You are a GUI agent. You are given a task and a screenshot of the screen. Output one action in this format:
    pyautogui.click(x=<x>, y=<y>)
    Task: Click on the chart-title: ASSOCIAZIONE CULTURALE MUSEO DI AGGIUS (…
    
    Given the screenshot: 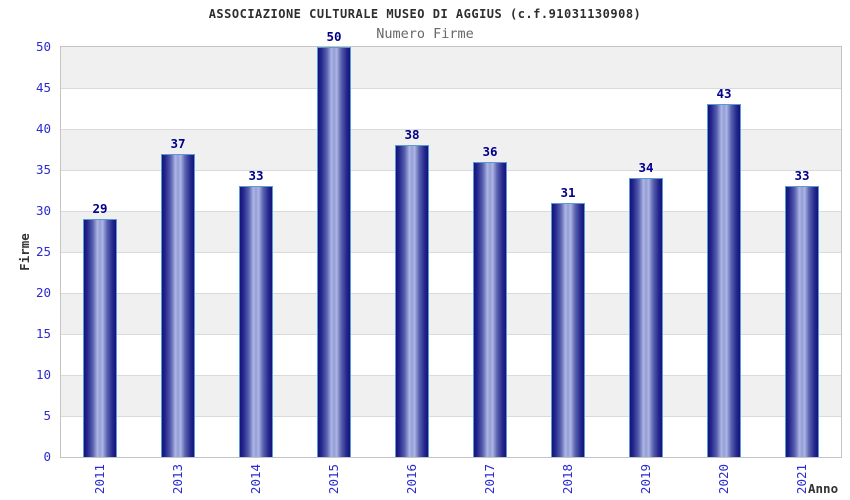 What is the action you would take?
    pyautogui.click(x=425, y=14)
    